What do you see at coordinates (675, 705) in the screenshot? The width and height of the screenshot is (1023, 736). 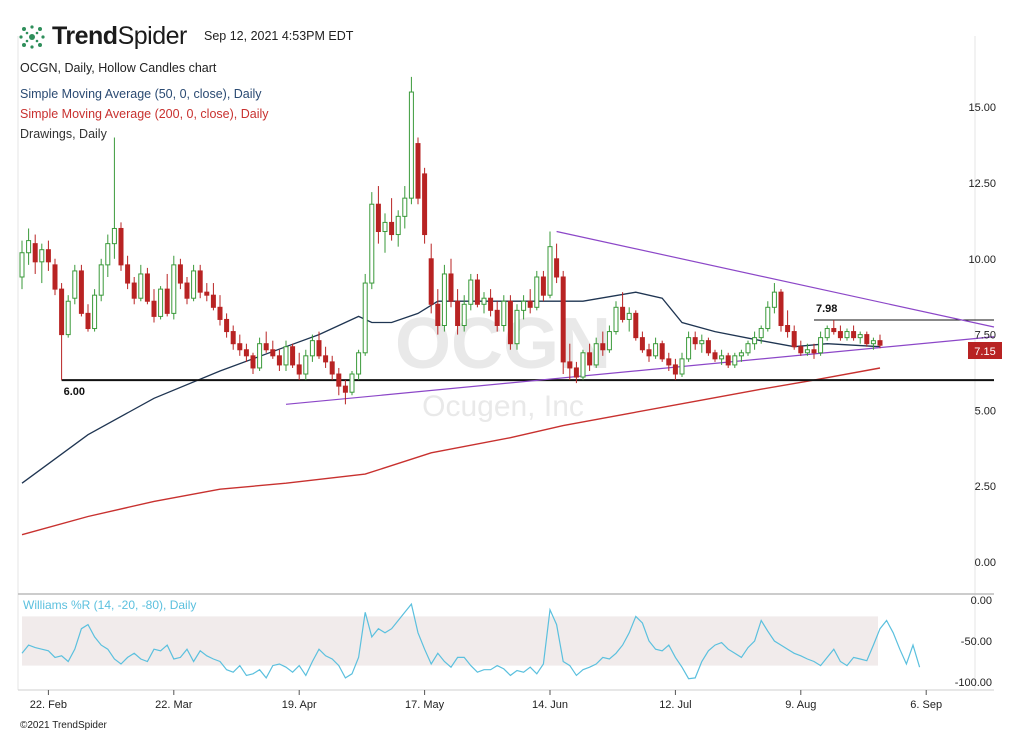 I see `time-tick: 12. Jul` at bounding box center [675, 705].